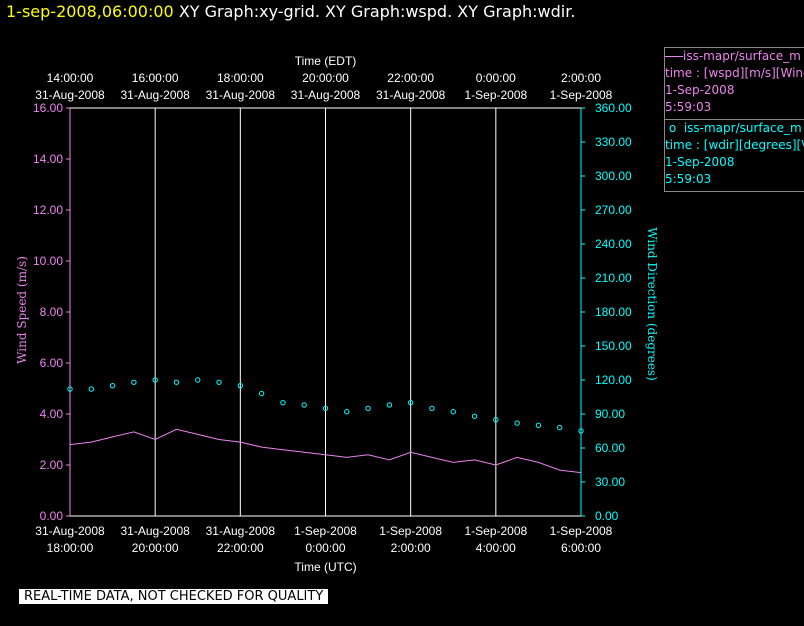 The width and height of the screenshot is (804, 626). What do you see at coordinates (674, 56) in the screenshot?
I see `legend-line-swatch` at bounding box center [674, 56].